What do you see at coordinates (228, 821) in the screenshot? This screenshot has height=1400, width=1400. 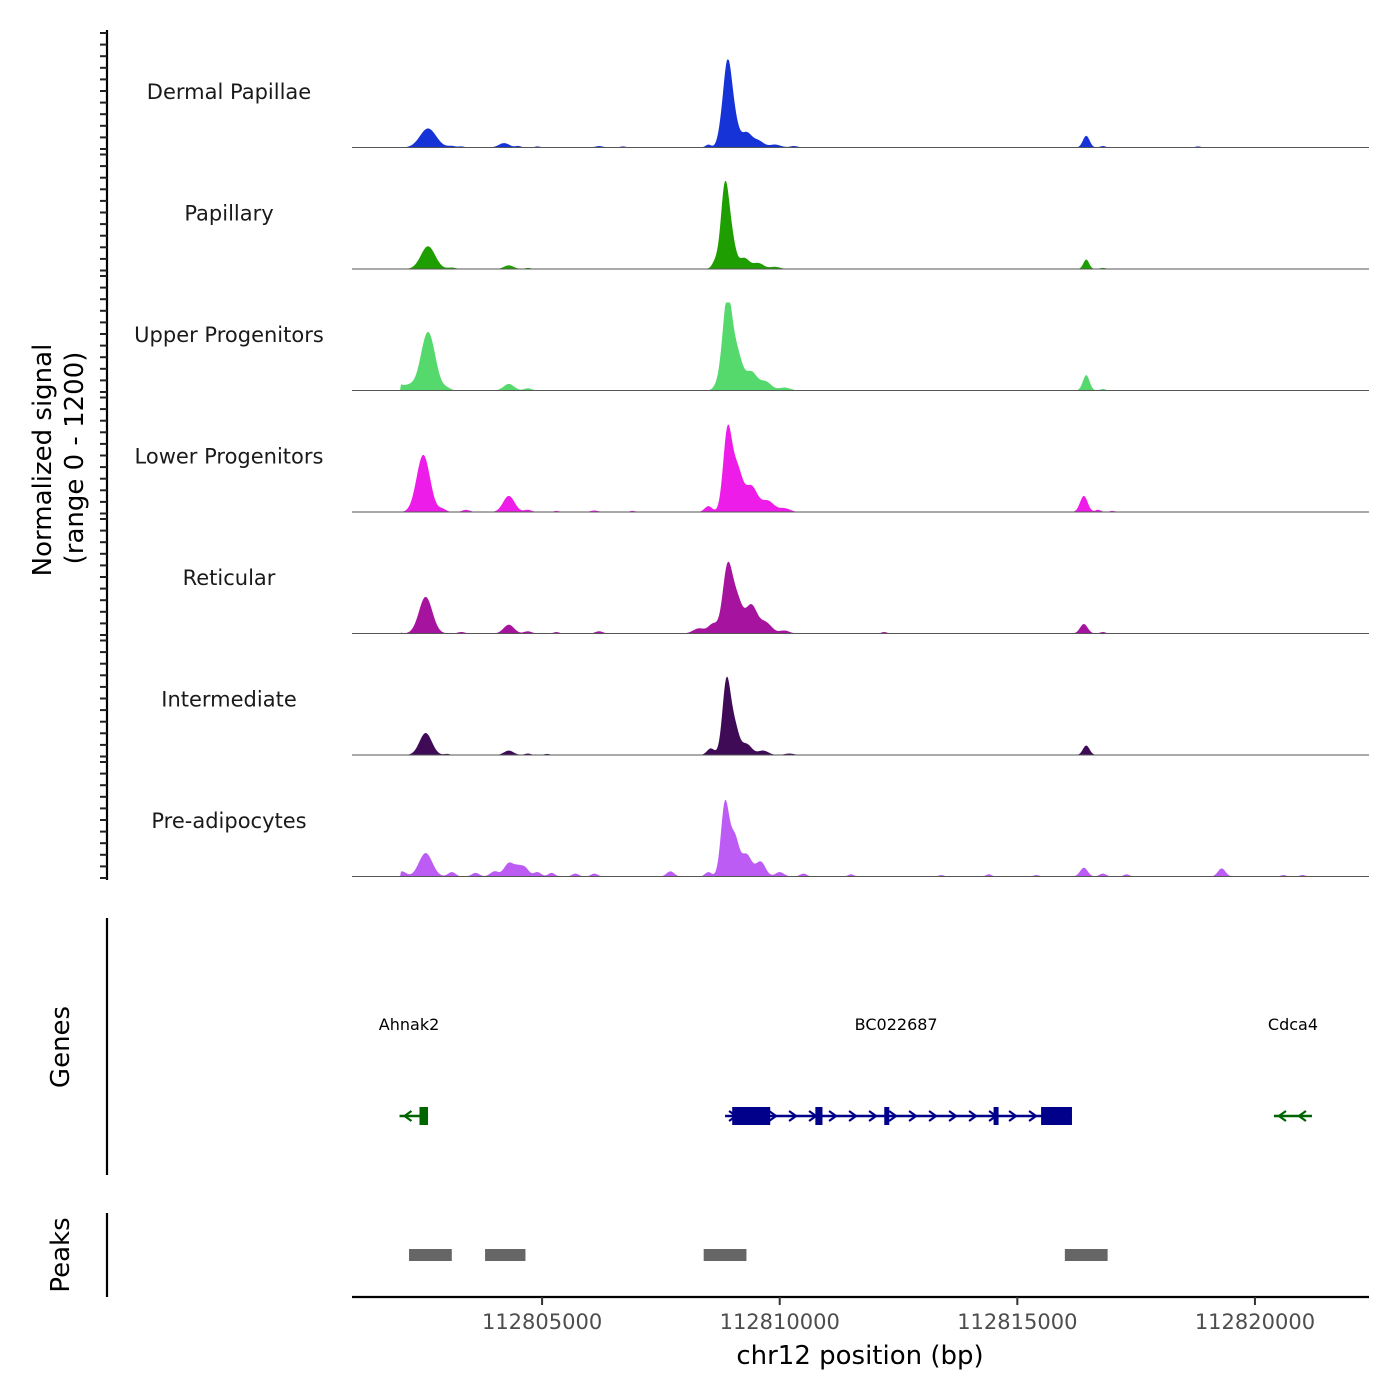 I see `track-label: Pre-adipocytes` at bounding box center [228, 821].